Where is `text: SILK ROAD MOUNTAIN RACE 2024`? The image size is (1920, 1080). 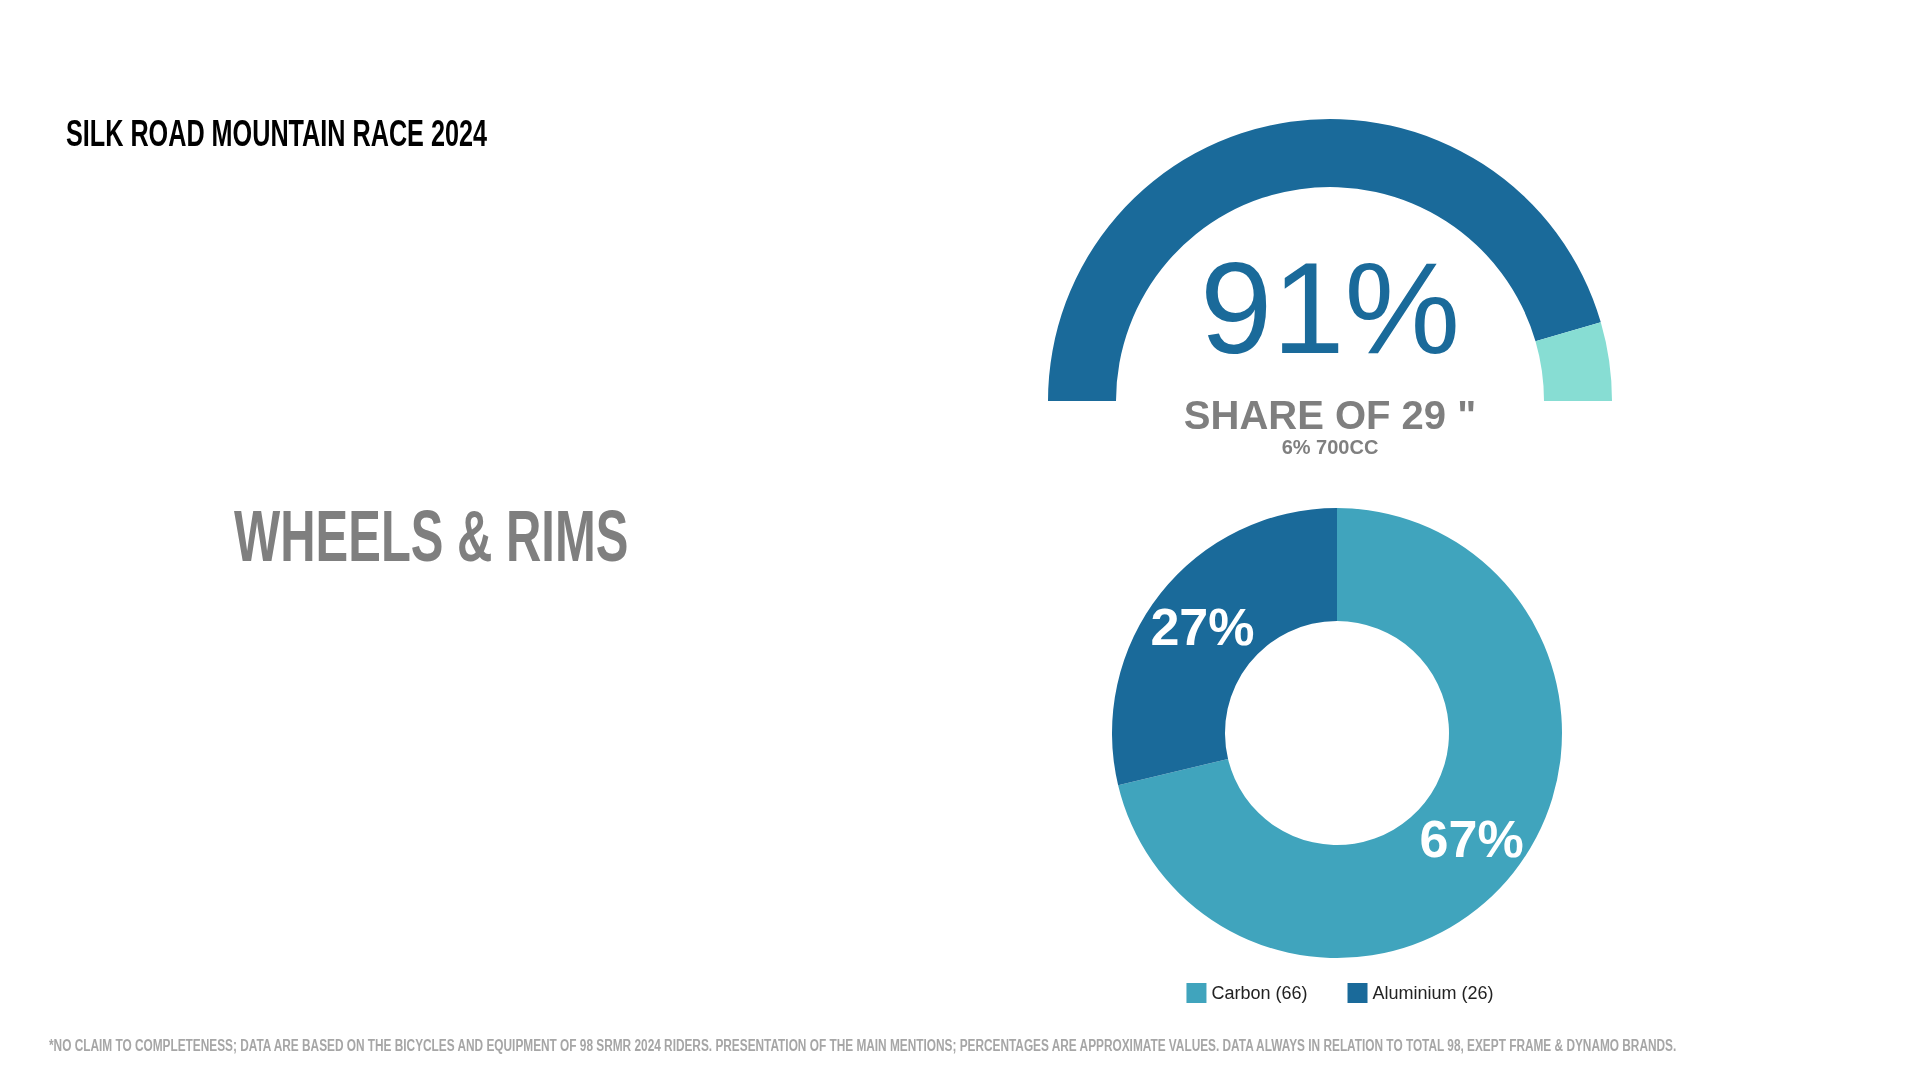 text: SILK ROAD MOUNTAIN RACE 2024 is located at coordinates (276, 133).